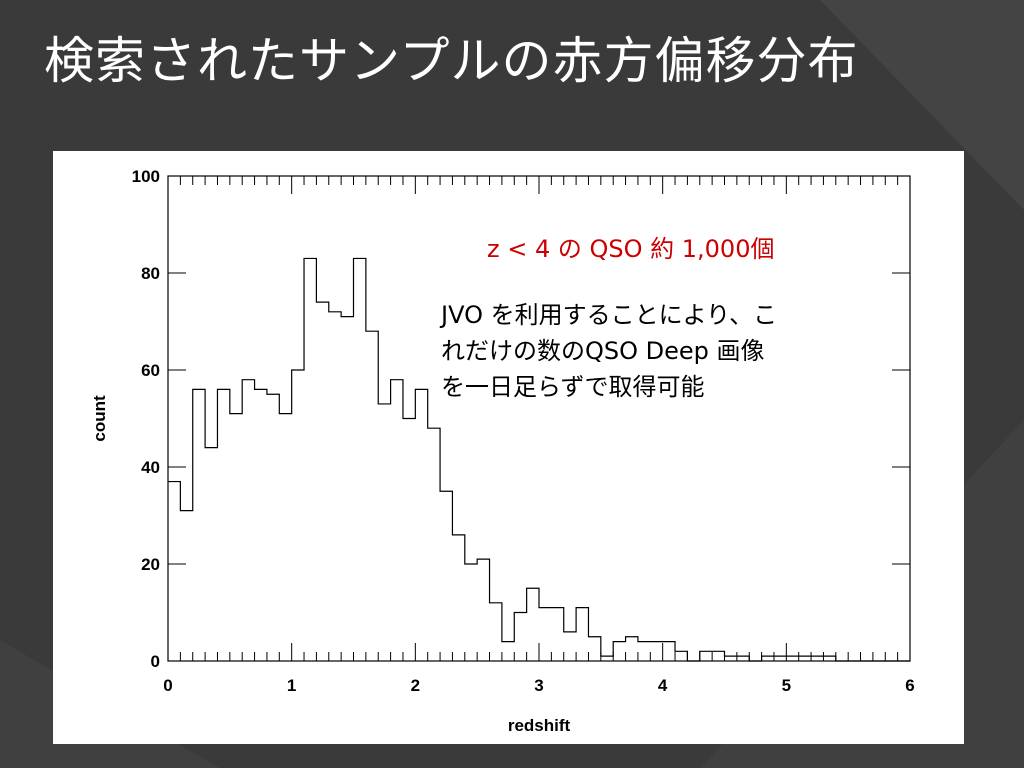 The image size is (1024, 768). Describe the element at coordinates (150, 273) in the screenshot. I see `y-tick-label: 80` at that location.